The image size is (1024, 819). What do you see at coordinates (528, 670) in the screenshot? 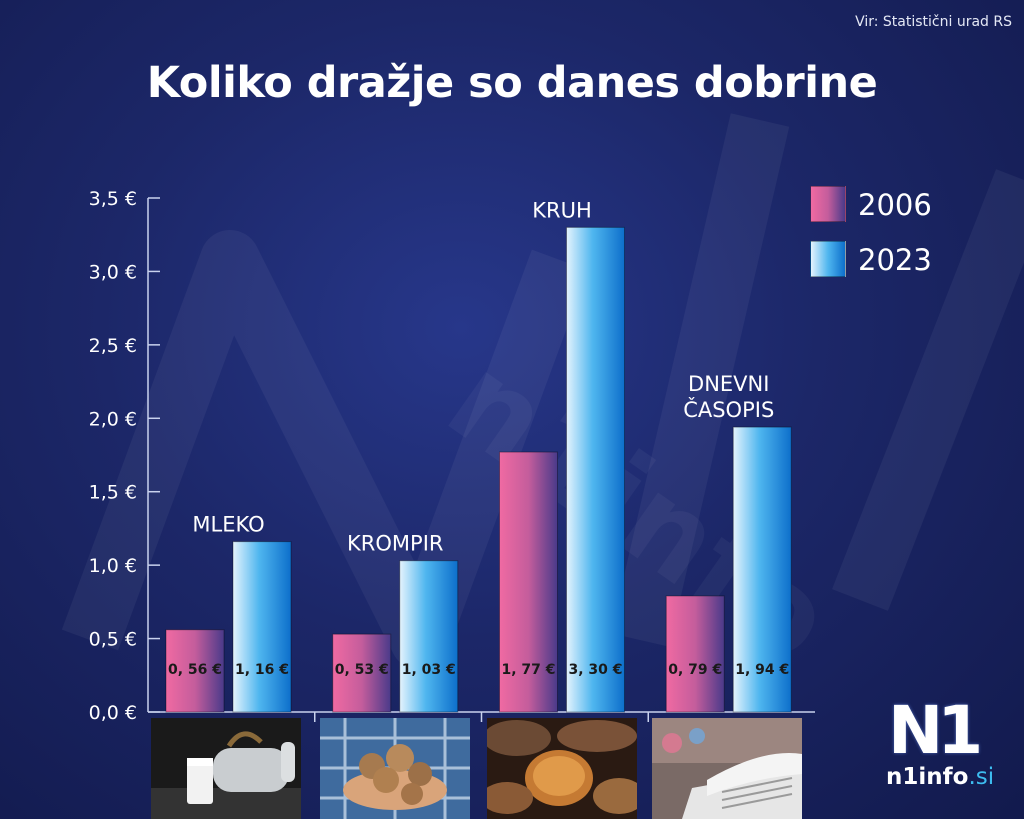
I see `bar-value-label: 1, 77 €` at bounding box center [528, 670].